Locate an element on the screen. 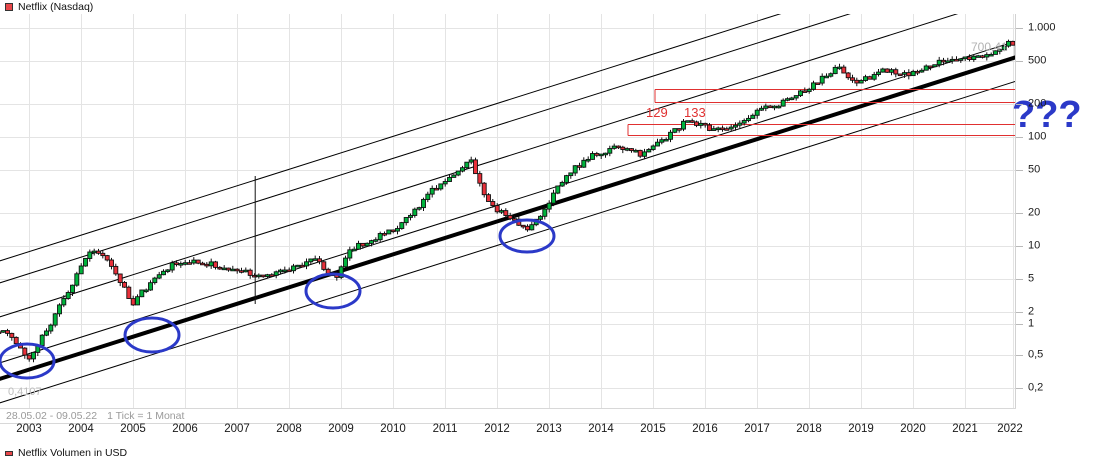 The image size is (1116, 460). y-axis-label: 5 is located at coordinates (1031, 278).